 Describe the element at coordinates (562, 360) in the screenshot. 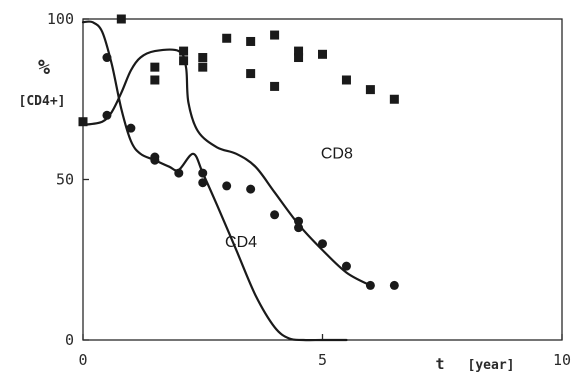

I see `x-tick-label: 10` at that location.